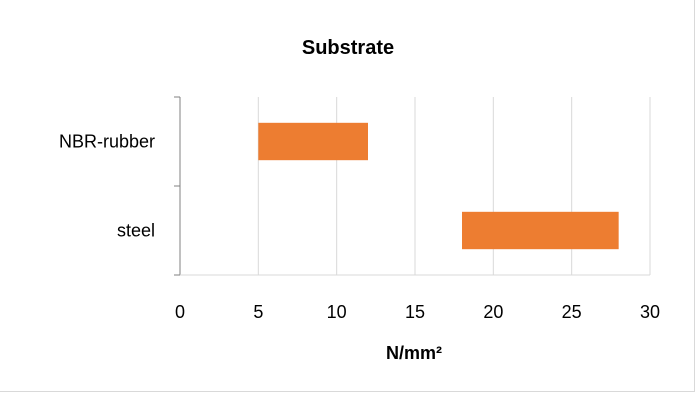 This screenshot has height=397, width=696. What do you see at coordinates (258, 312) in the screenshot?
I see `x-tick-label-5: 5` at bounding box center [258, 312].